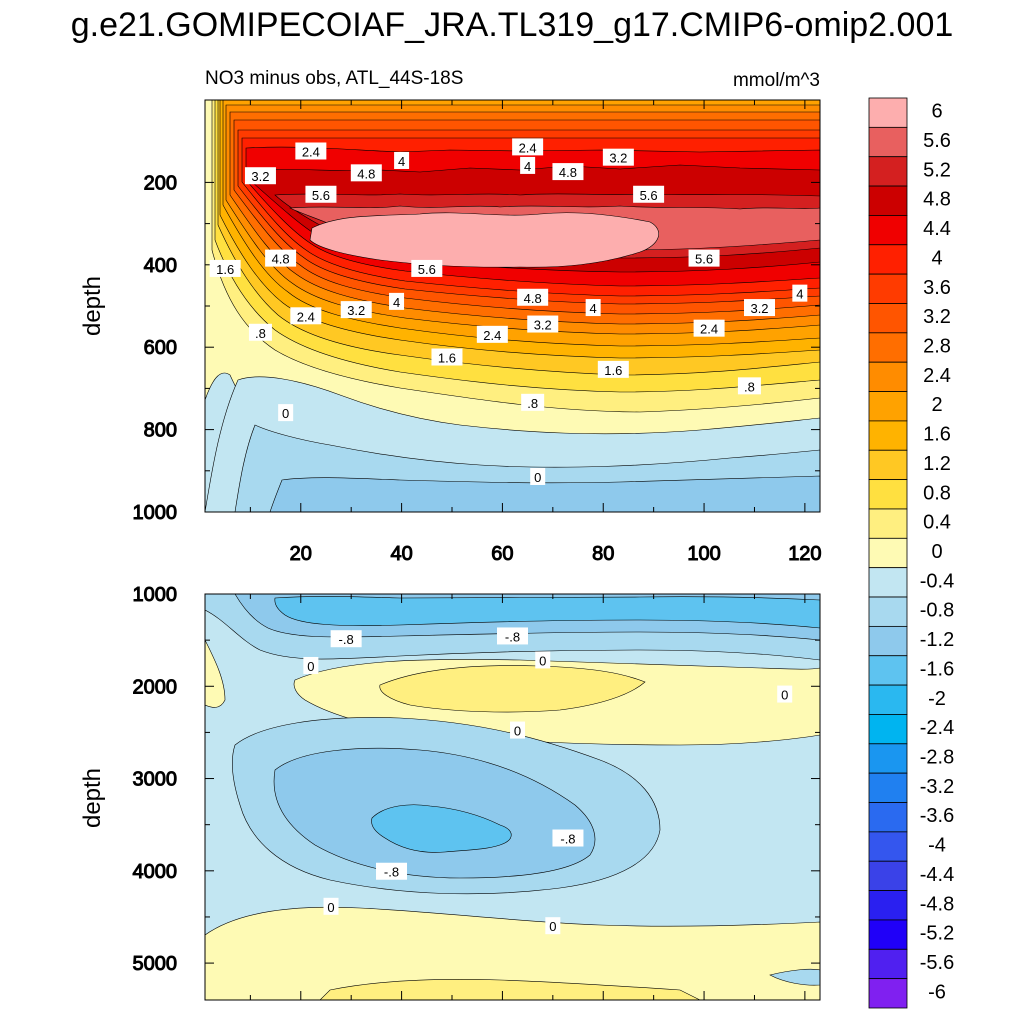 This screenshot has height=1024, width=1024. What do you see at coordinates (937, 200) in the screenshot?
I see `colorbar-label: 4.8` at bounding box center [937, 200].